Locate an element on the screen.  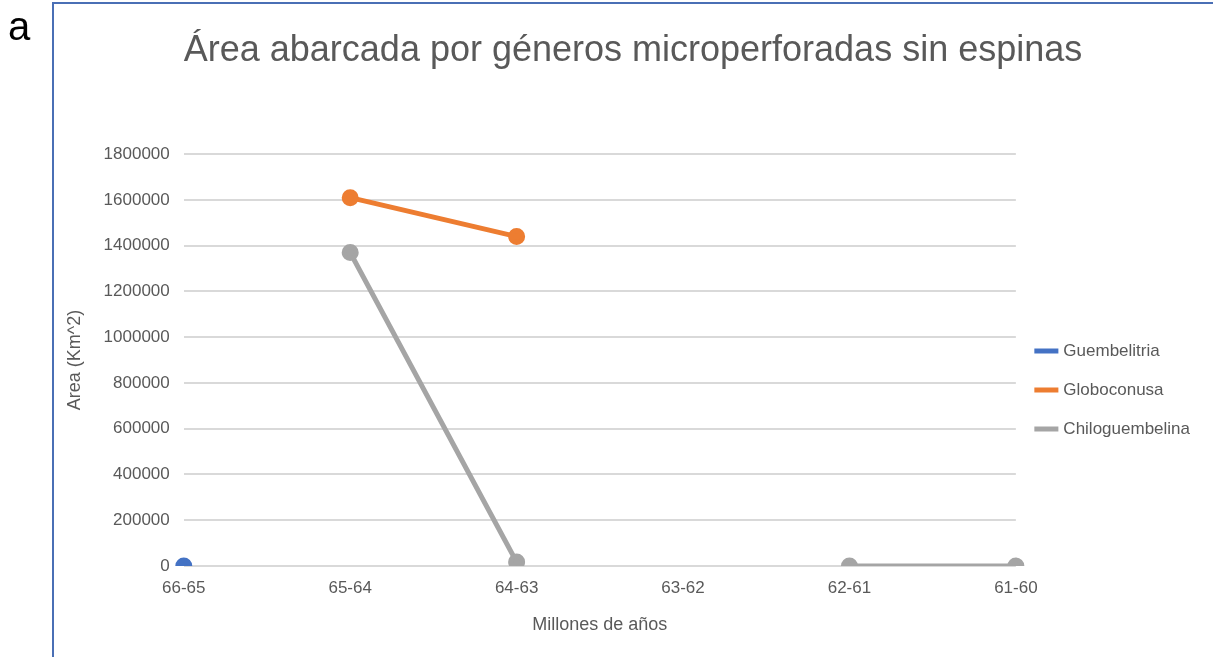
y-tick-label: 1600000 is located at coordinates (136, 199).